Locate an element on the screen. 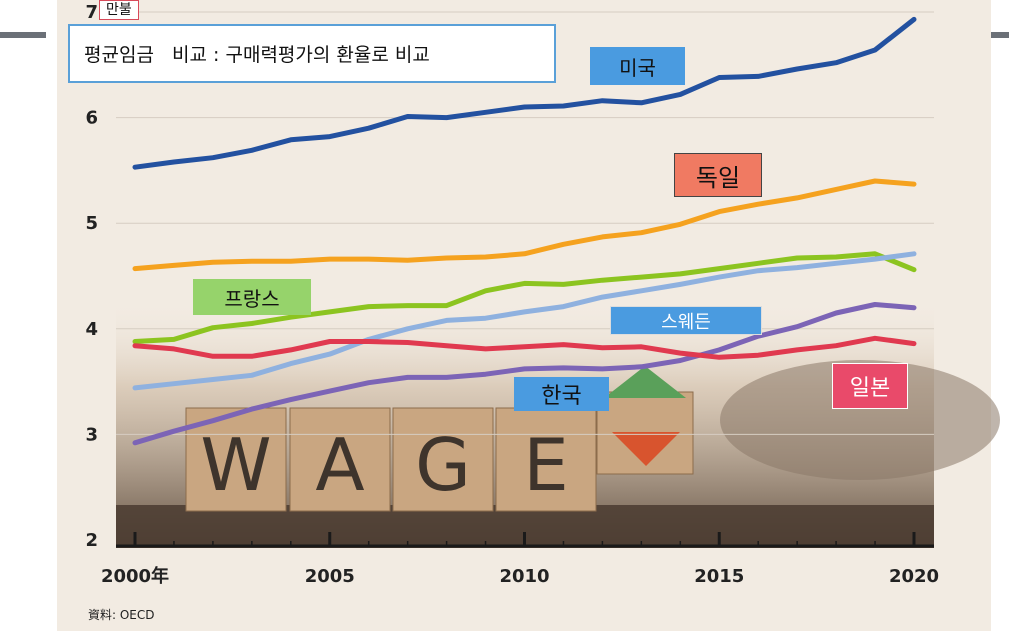  source-note: 資料: OECD is located at coordinates (121, 615).